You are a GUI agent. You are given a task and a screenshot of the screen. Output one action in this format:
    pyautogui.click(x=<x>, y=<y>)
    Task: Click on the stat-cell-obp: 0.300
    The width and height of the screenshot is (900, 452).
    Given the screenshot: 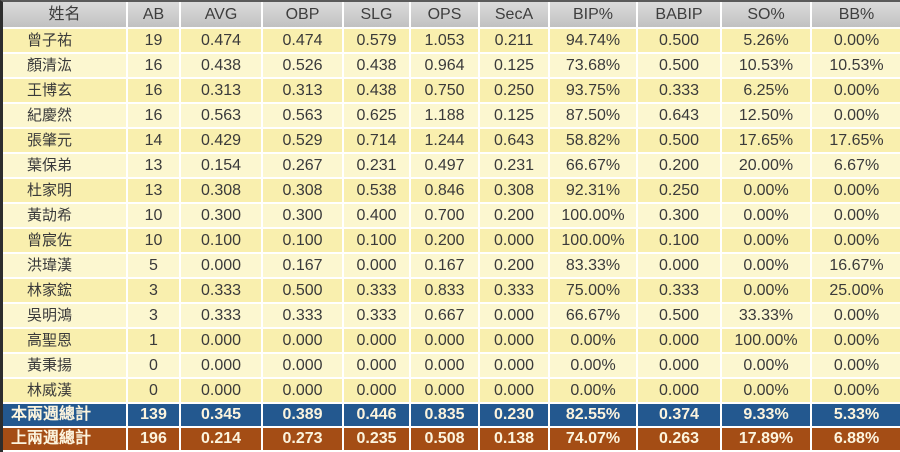 What is the action you would take?
    pyautogui.click(x=303, y=216)
    